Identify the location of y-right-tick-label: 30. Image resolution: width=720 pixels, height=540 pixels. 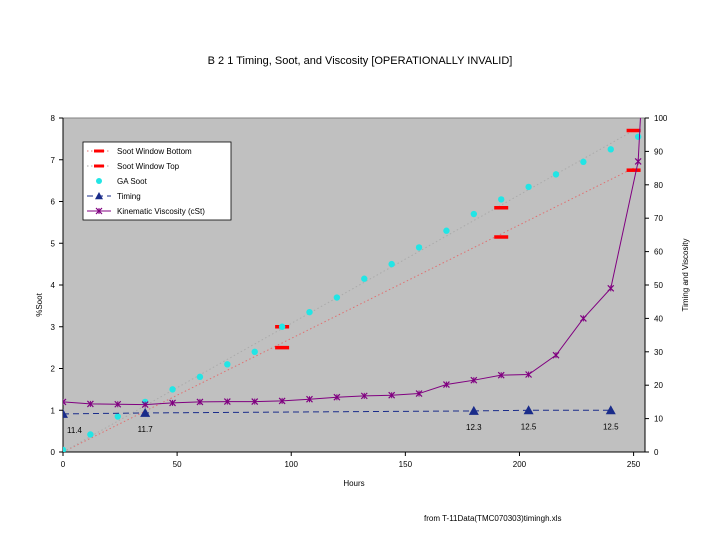
(658, 352).